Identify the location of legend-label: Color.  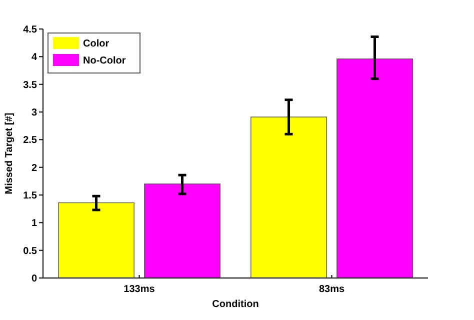
(96, 44).